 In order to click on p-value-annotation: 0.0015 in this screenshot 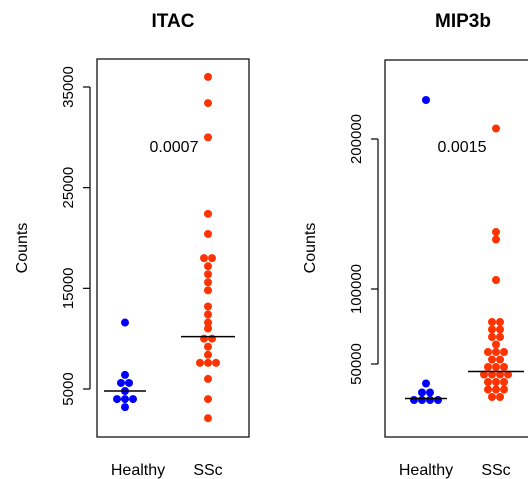, I will do `click(462, 147)`.